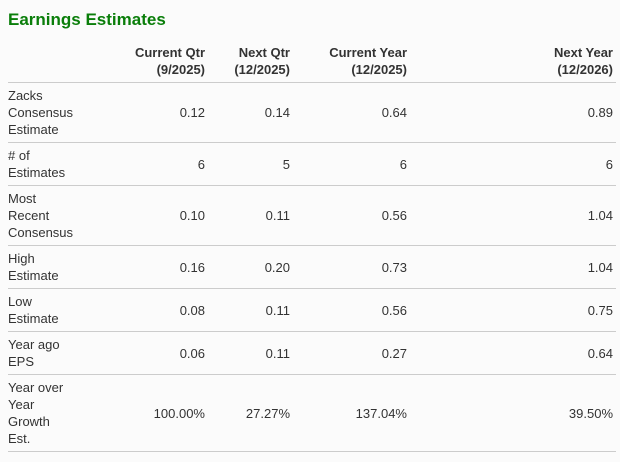 The width and height of the screenshot is (620, 462). What do you see at coordinates (148, 215) in the screenshot?
I see `cell-value: 0.10` at bounding box center [148, 215].